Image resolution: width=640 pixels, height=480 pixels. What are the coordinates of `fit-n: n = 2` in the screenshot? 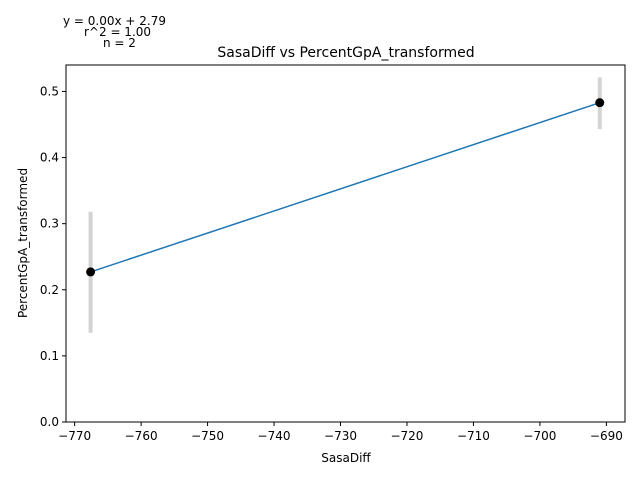 It's located at (119, 43).